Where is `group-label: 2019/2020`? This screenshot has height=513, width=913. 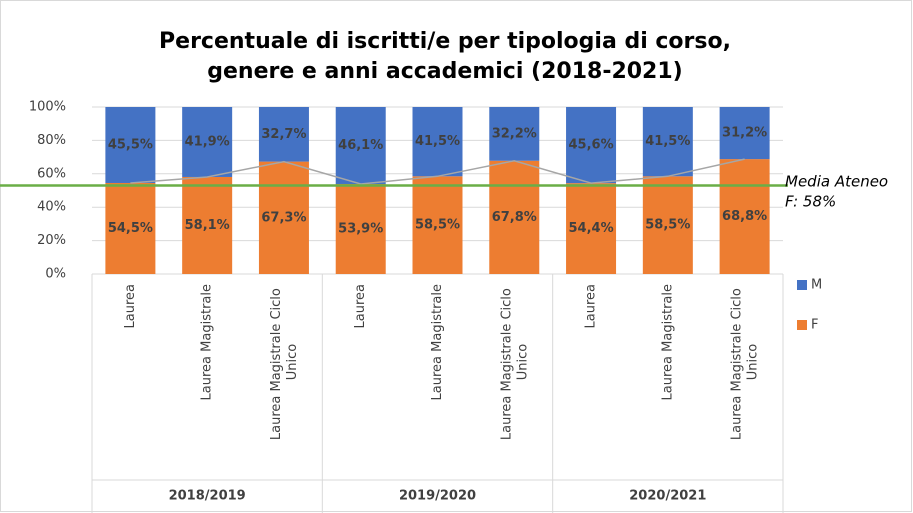
group-label: 2019/2020 is located at coordinates (437, 496).